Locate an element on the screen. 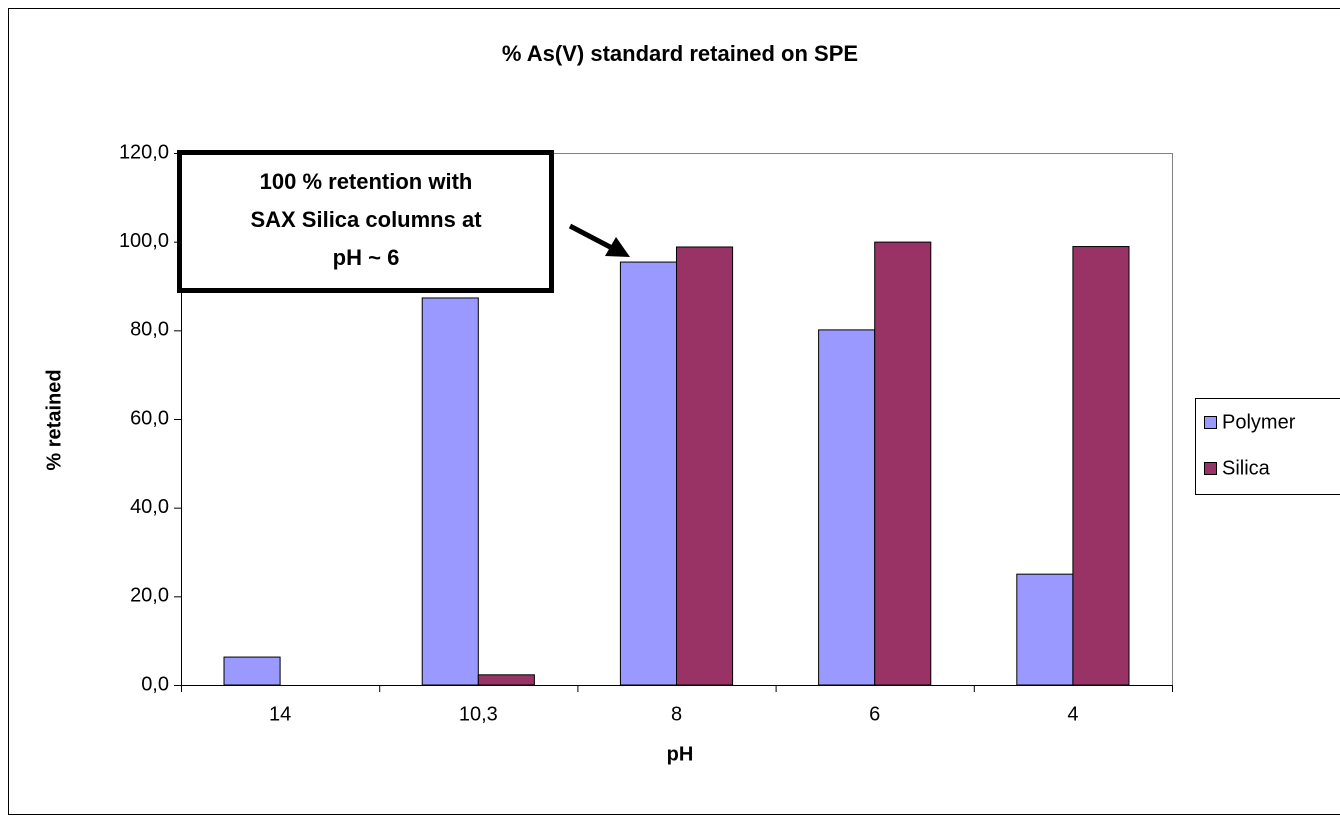 Image resolution: width=1340 pixels, height=824 pixels. y-tick-label: 60,0 is located at coordinates (149, 418).